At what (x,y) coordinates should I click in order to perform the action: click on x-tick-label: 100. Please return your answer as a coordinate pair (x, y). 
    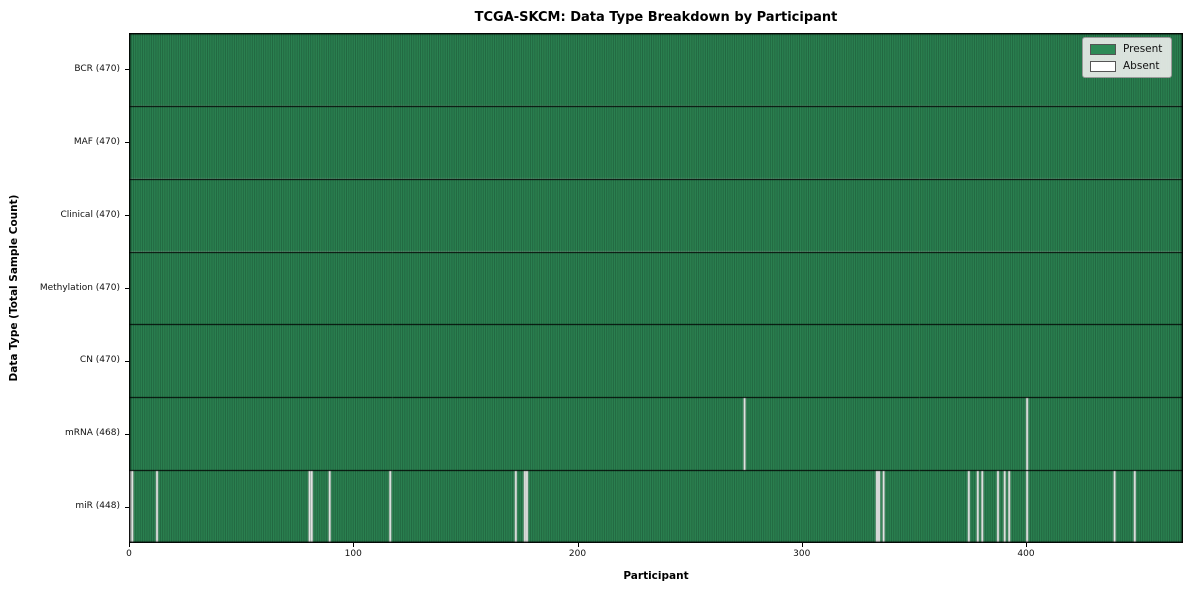
    Looking at the image, I should click on (353, 554).